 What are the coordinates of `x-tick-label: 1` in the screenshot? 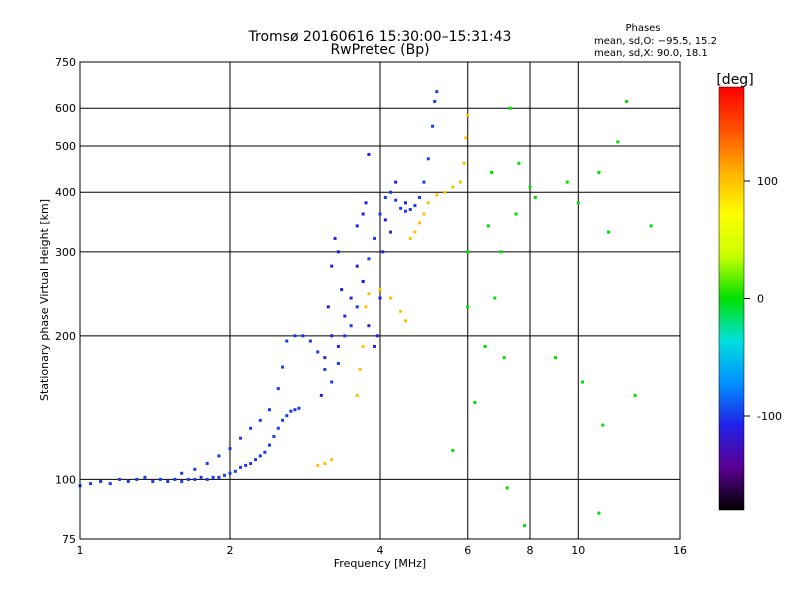 It's located at (80, 550).